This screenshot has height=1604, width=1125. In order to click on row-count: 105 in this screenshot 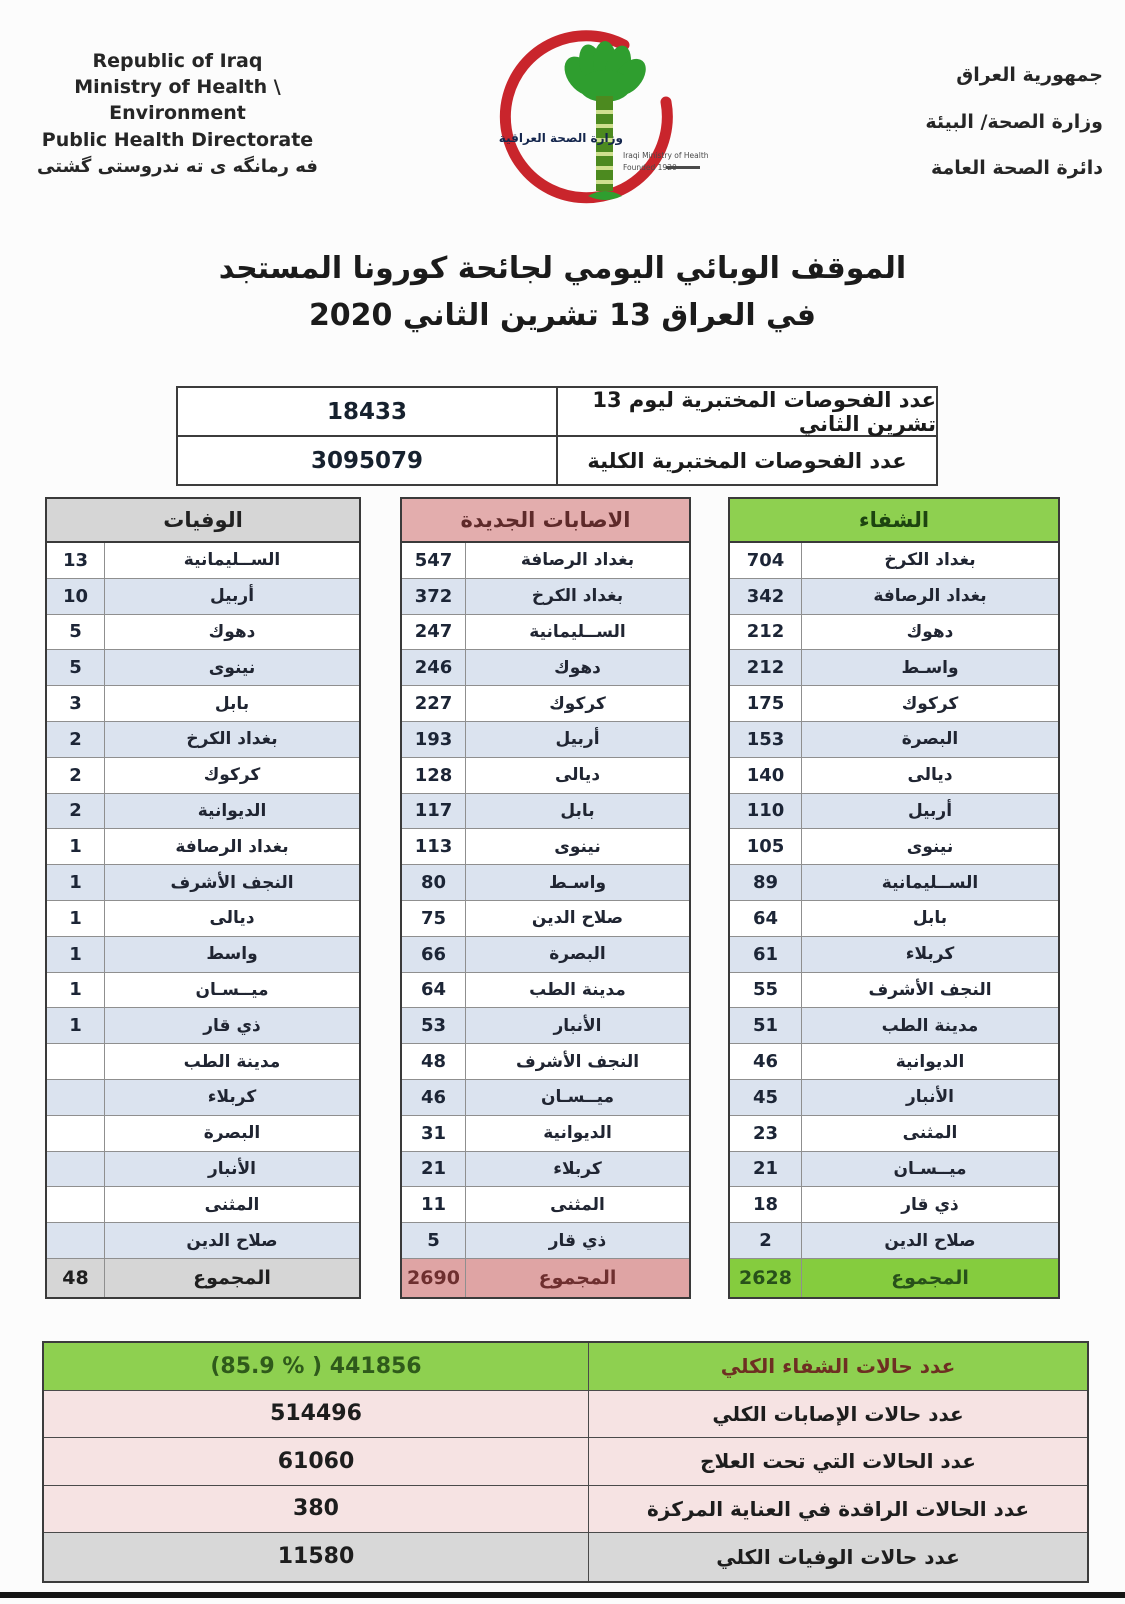, I will do `click(766, 847)`.